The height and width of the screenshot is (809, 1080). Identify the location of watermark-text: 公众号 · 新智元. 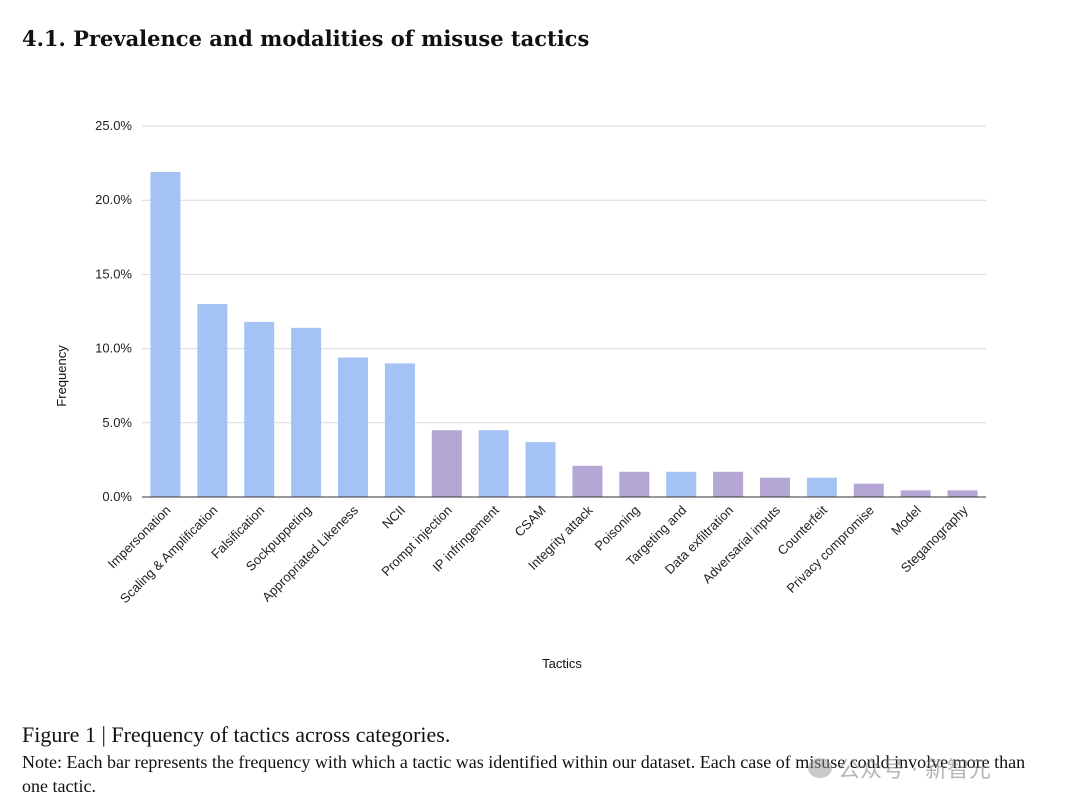
(914, 770).